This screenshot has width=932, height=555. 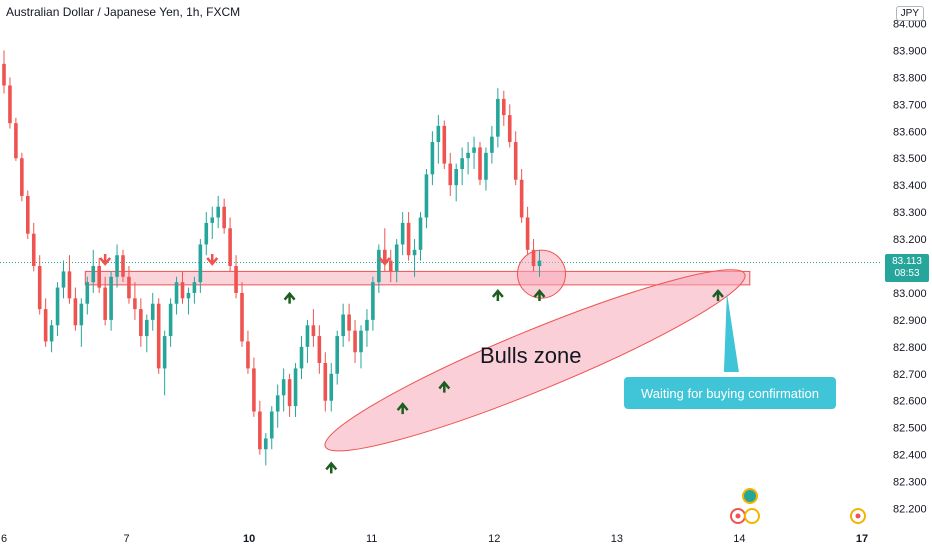 What do you see at coordinates (910, 240) in the screenshot?
I see `y-tick-label: 83.200` at bounding box center [910, 240].